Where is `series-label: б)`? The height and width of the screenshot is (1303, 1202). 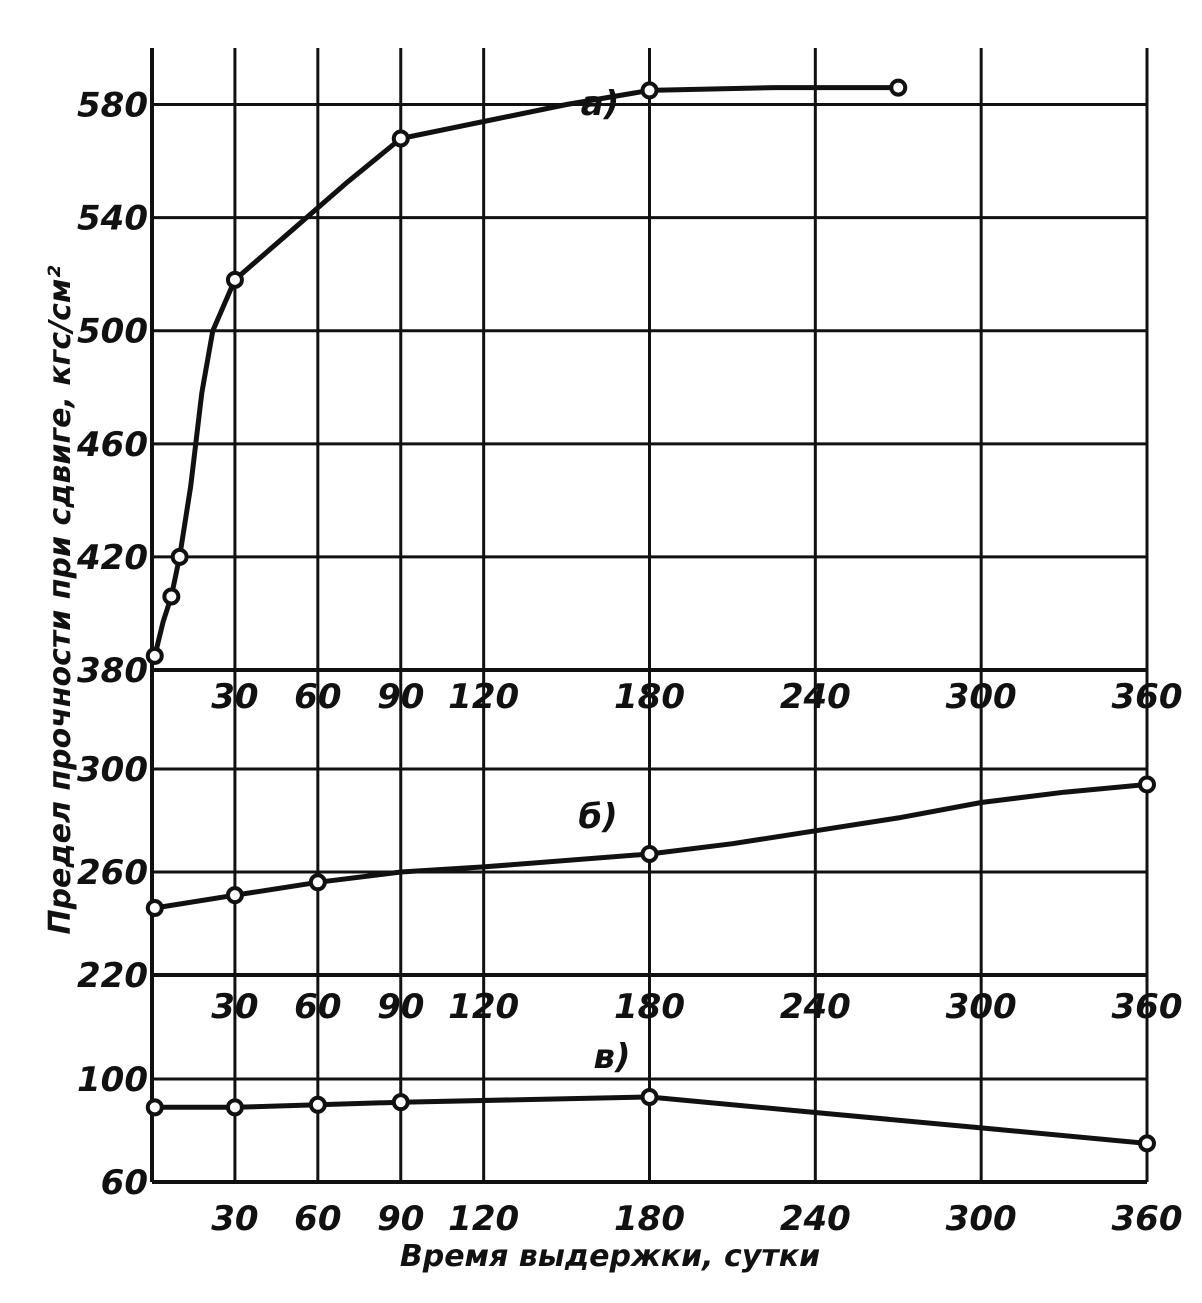
series-label: б) is located at coordinates (597, 817).